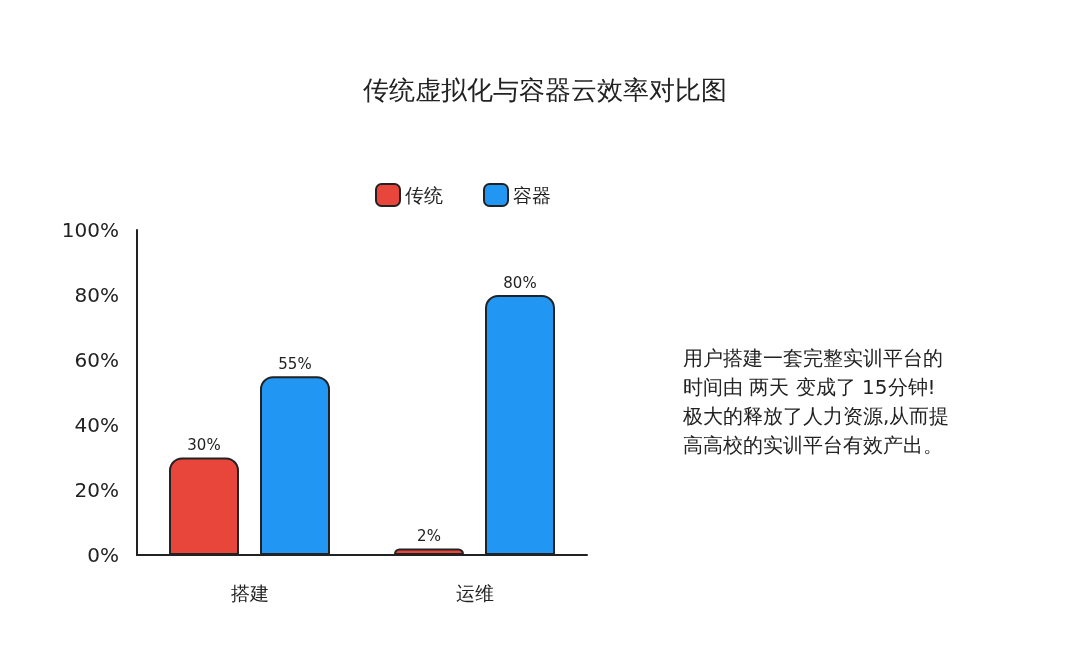  What do you see at coordinates (295, 363) in the screenshot?
I see `data-label: 55%` at bounding box center [295, 363].